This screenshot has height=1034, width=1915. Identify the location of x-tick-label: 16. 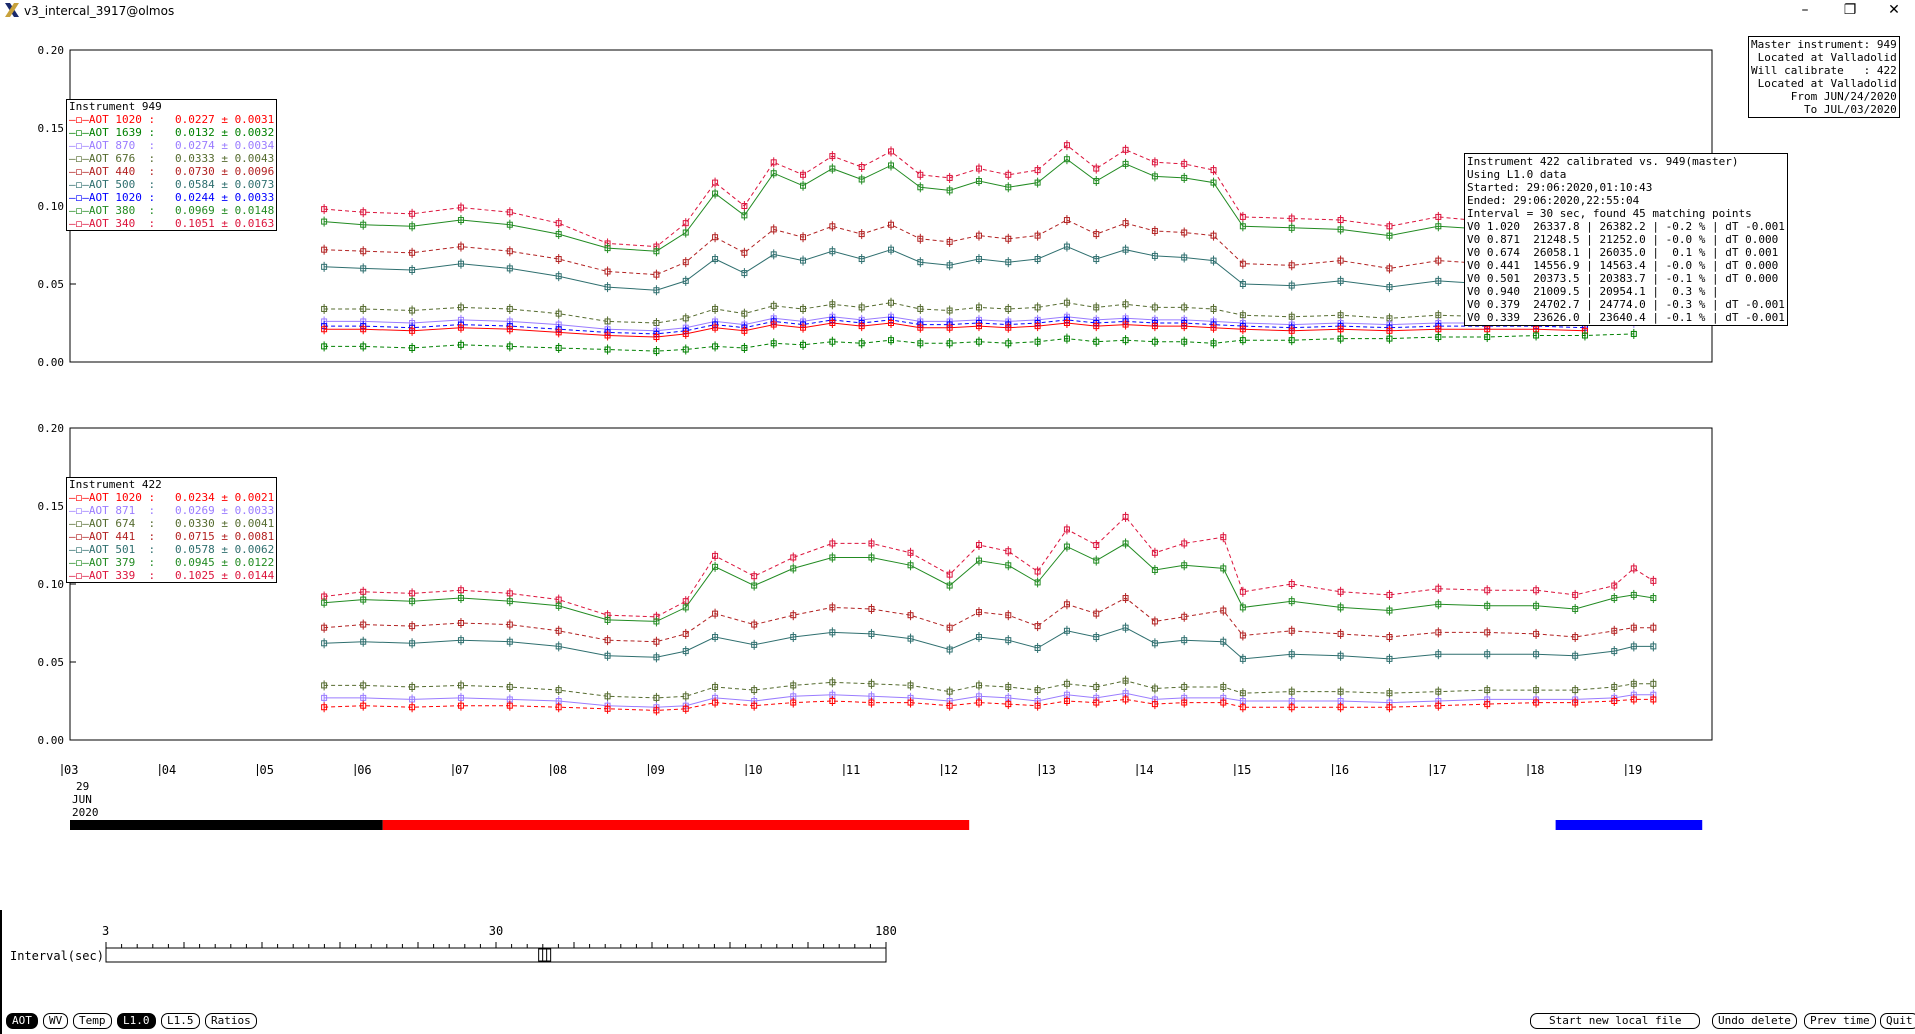
(1342, 770).